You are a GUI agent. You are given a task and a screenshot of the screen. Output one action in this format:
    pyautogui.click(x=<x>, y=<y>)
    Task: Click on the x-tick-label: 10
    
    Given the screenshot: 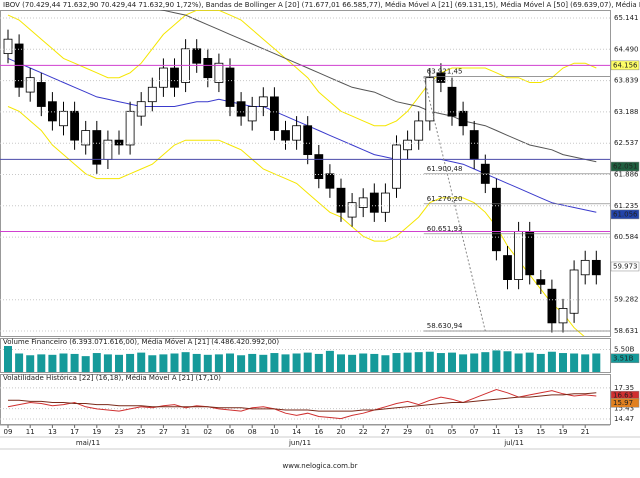 What is the action you would take?
    pyautogui.click(x=274, y=432)
    